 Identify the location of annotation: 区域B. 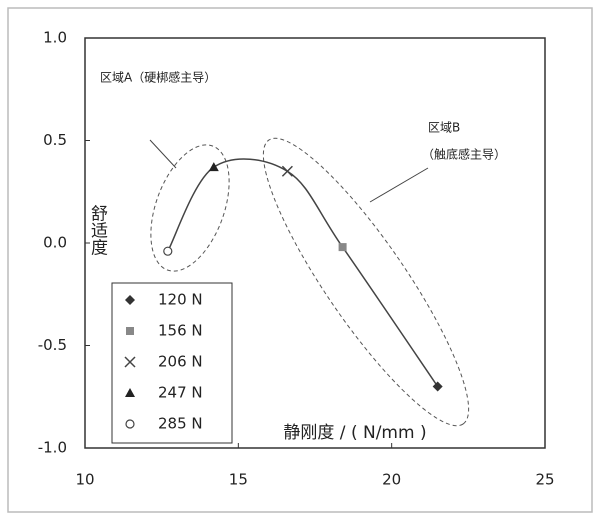
(444, 128).